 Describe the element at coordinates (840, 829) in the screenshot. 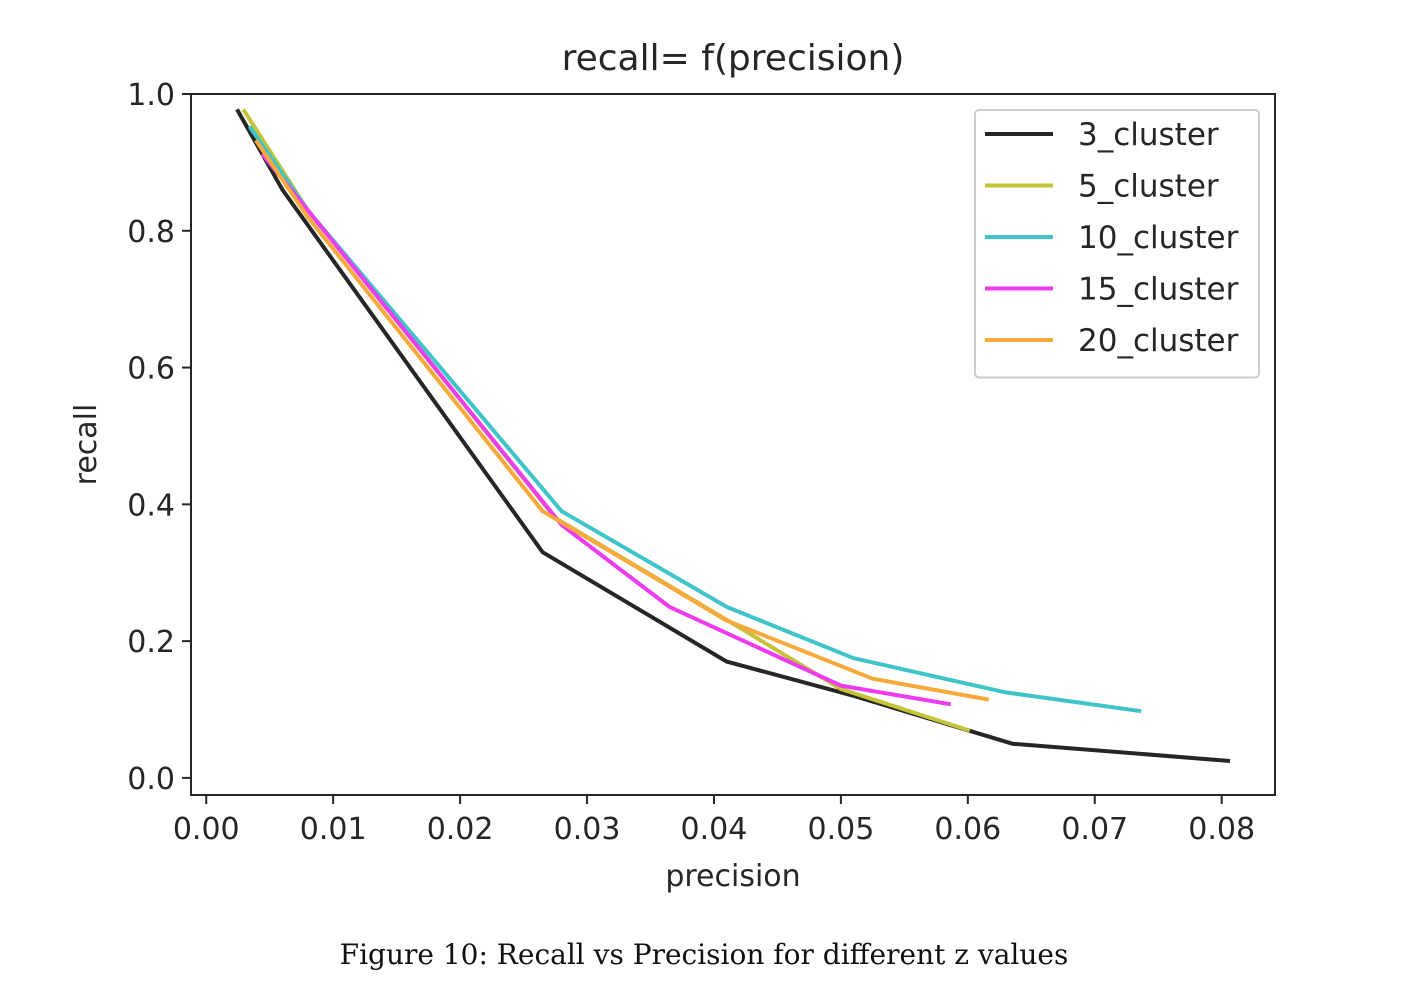

I see `x-tick-label: 0.05` at that location.